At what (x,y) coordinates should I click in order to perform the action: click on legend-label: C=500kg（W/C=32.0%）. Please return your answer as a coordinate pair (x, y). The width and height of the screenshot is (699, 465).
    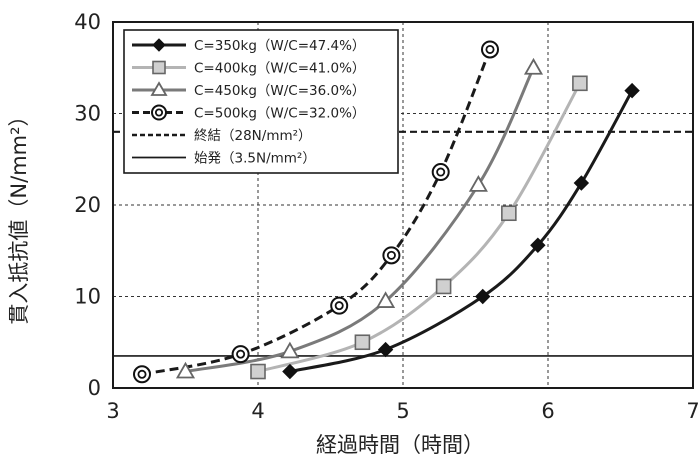
    Looking at the image, I should click on (279, 114).